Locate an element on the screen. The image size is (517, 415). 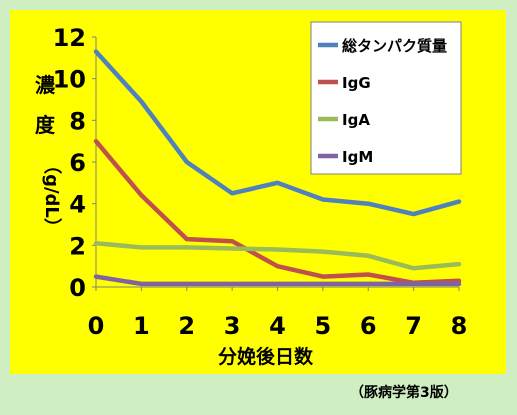
y-axis-label-char-2: 度 is located at coordinates (45, 125).